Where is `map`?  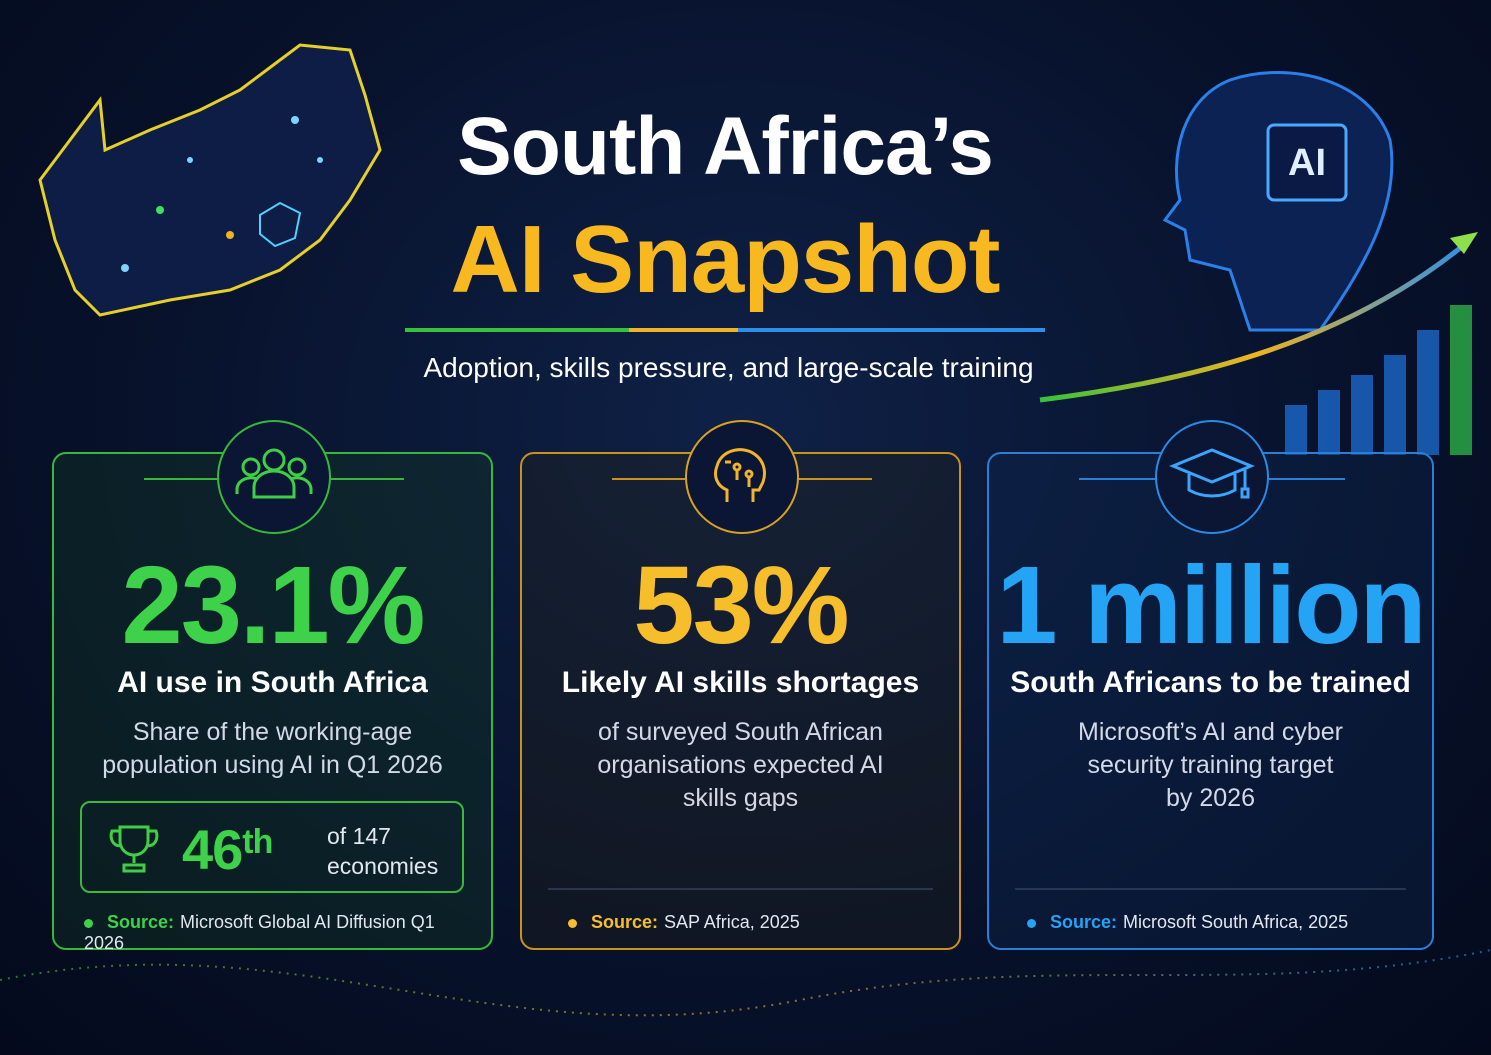 map is located at coordinates (210, 180).